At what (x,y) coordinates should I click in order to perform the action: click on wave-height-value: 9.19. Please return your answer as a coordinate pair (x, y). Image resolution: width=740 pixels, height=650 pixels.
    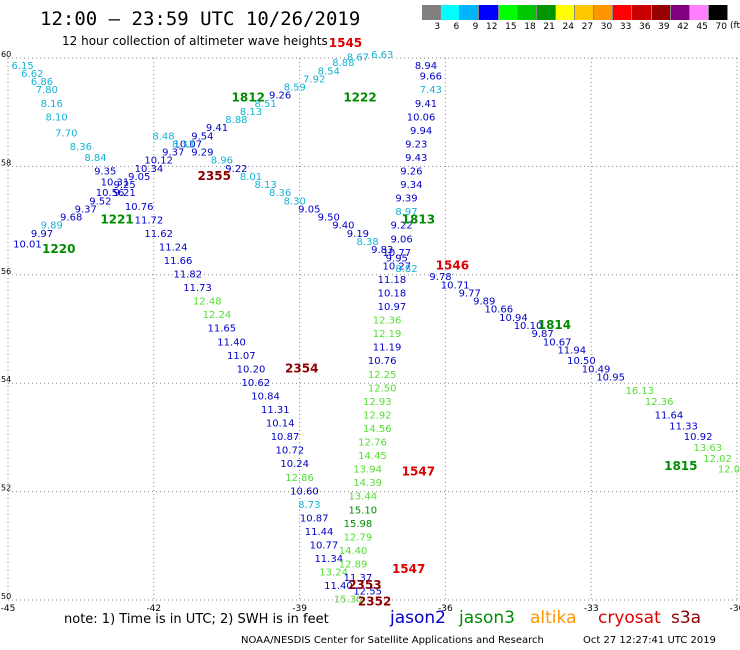
    Looking at the image, I should click on (358, 234).